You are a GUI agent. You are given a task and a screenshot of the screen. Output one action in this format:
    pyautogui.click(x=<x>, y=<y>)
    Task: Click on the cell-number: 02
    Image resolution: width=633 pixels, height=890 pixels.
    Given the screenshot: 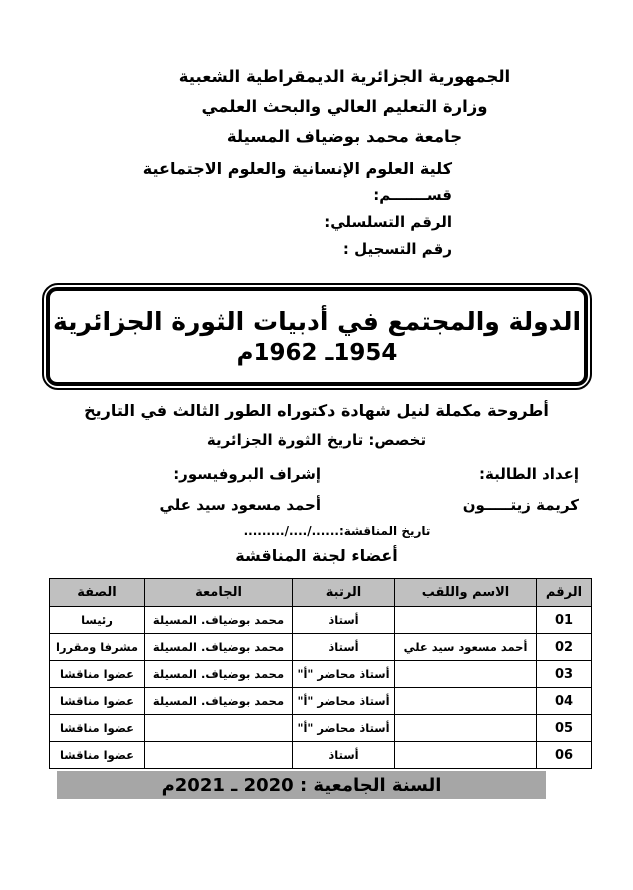 What is the action you would take?
    pyautogui.click(x=564, y=647)
    